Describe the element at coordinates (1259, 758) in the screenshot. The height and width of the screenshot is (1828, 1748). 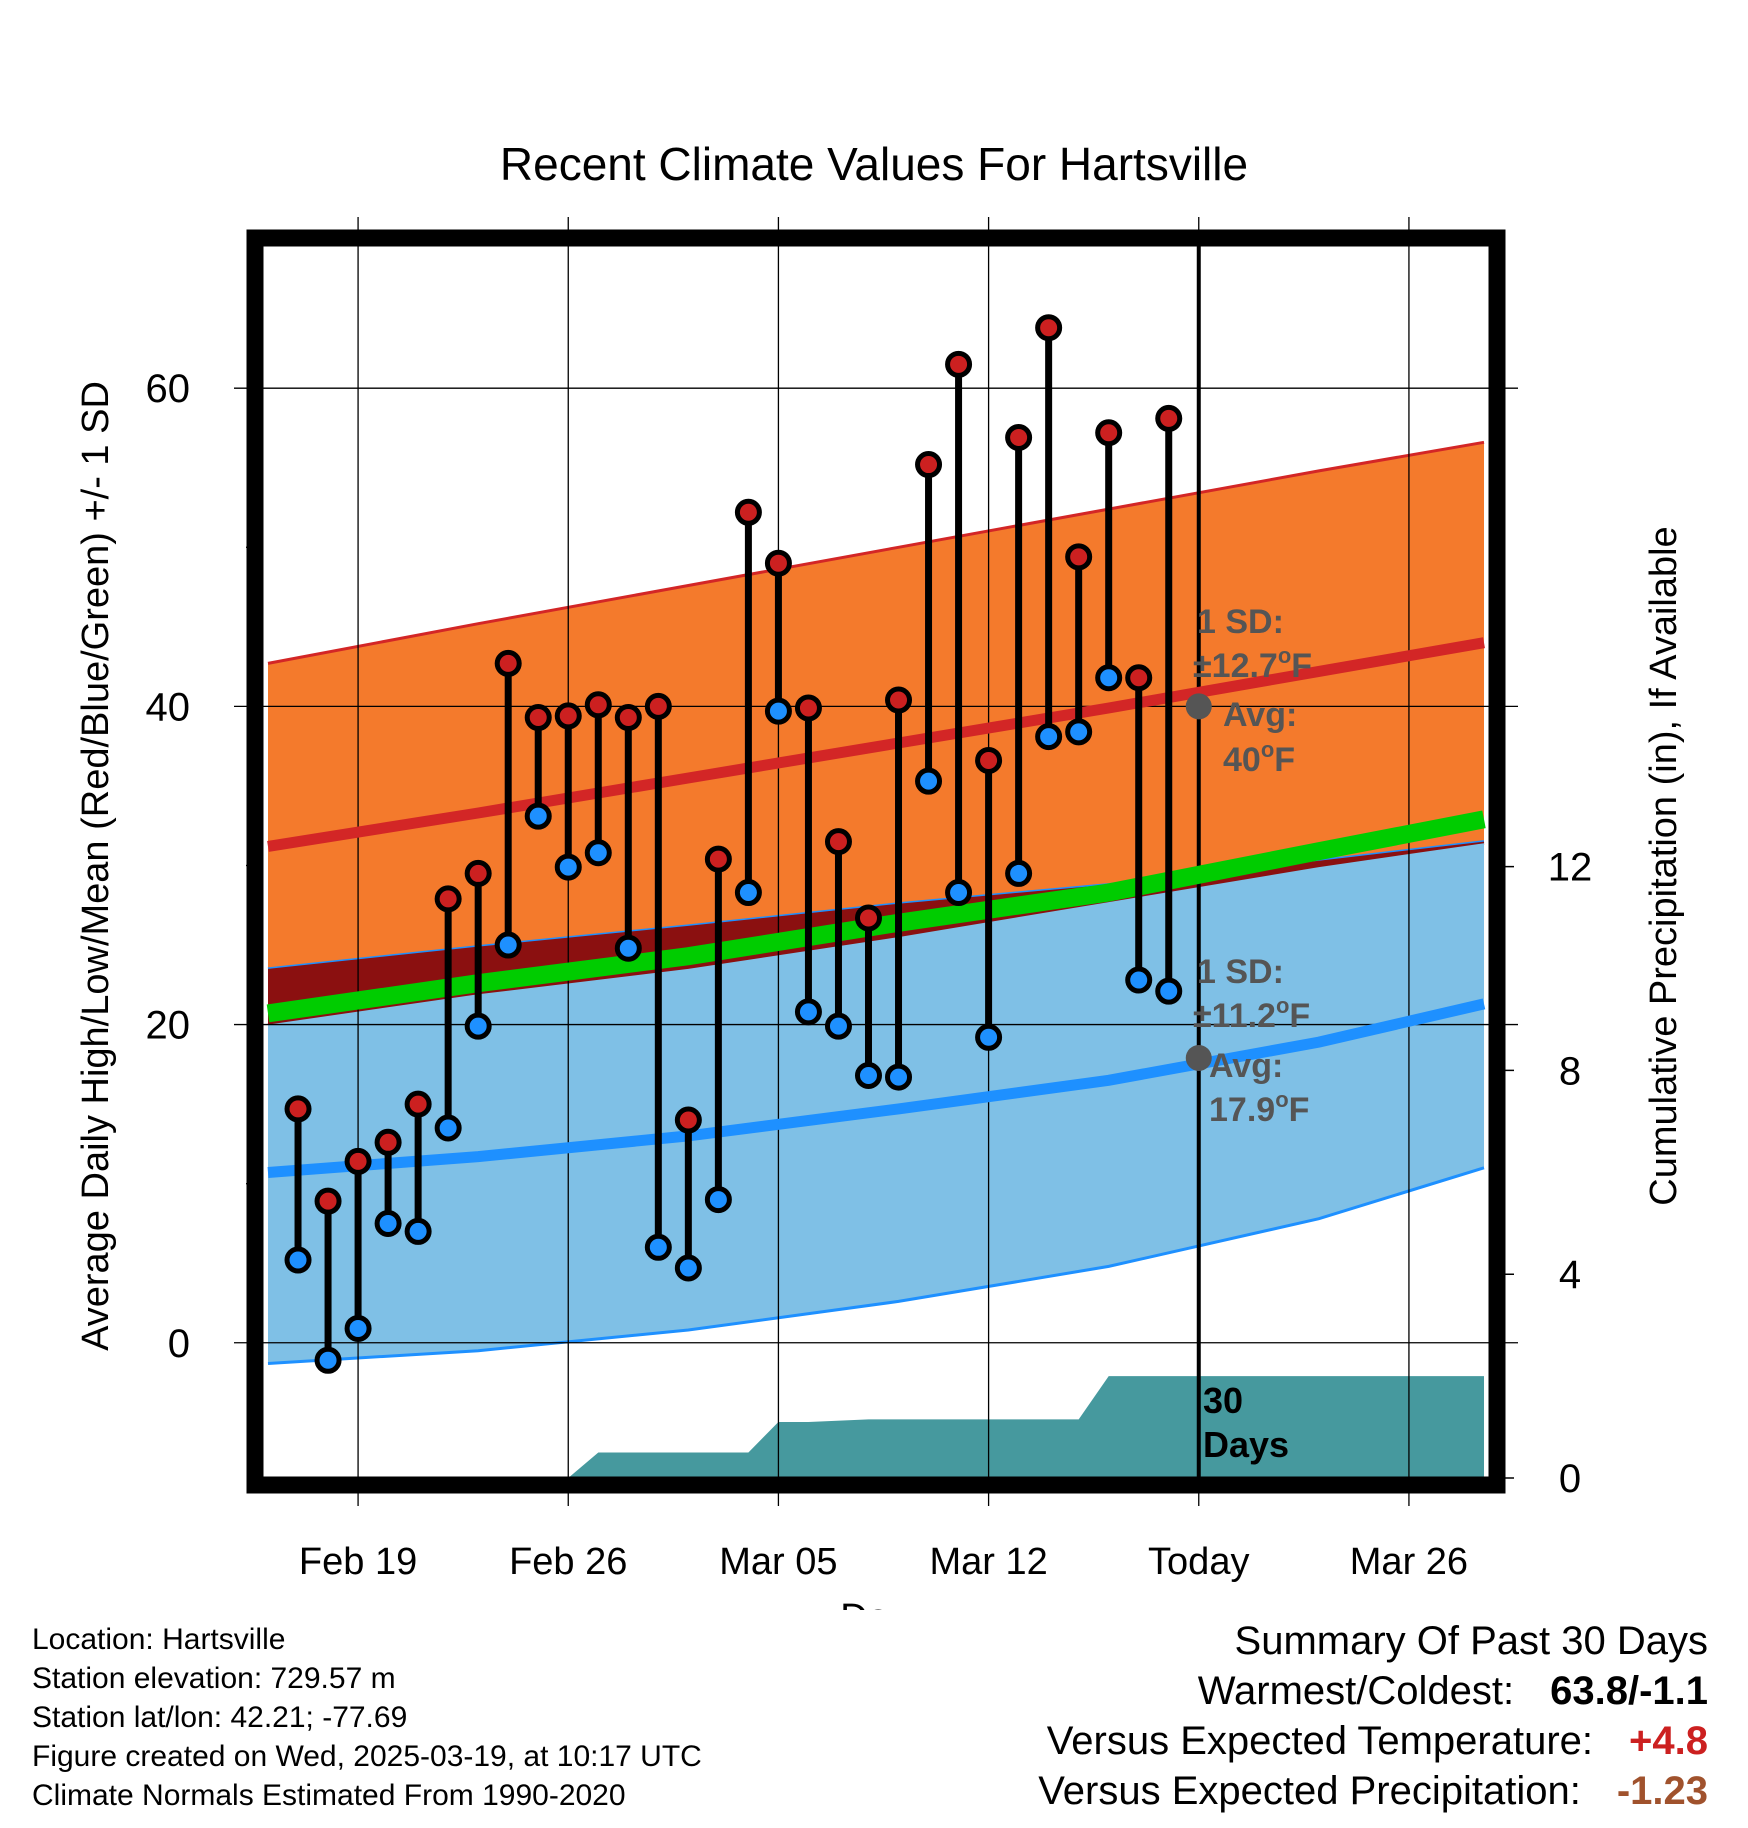
I see `high-avg-value: 40oF` at that location.